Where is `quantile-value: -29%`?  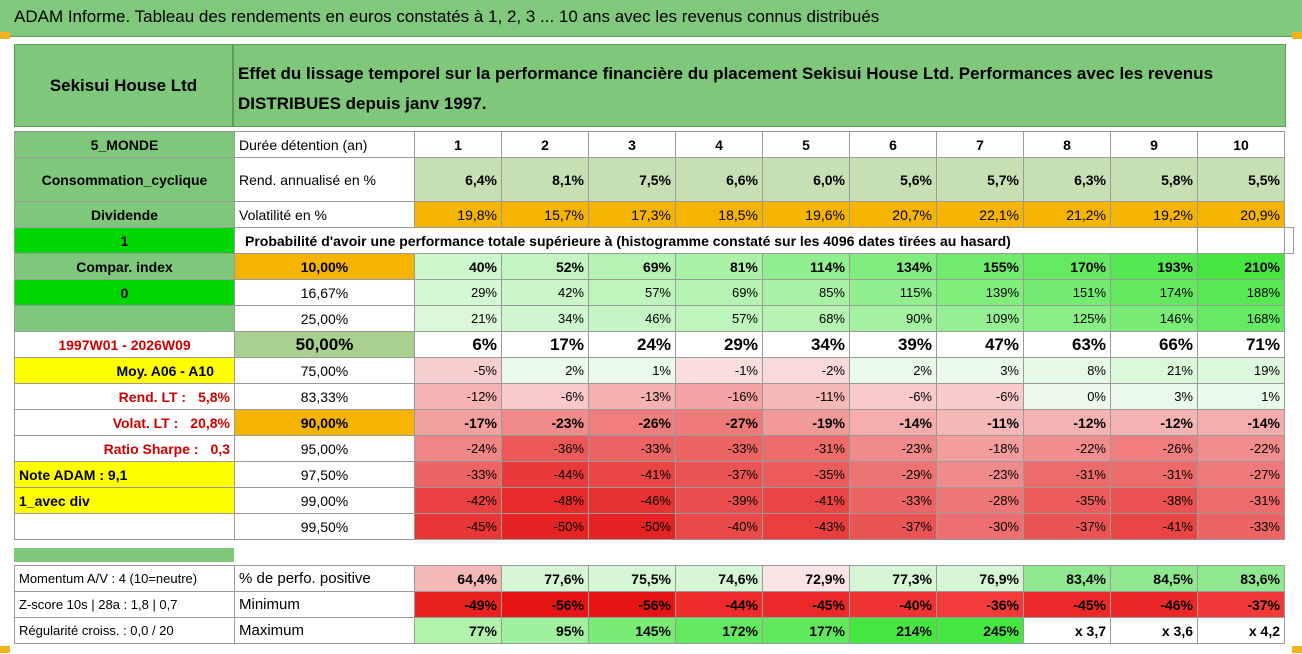
quantile-value: -29% is located at coordinates (893, 474).